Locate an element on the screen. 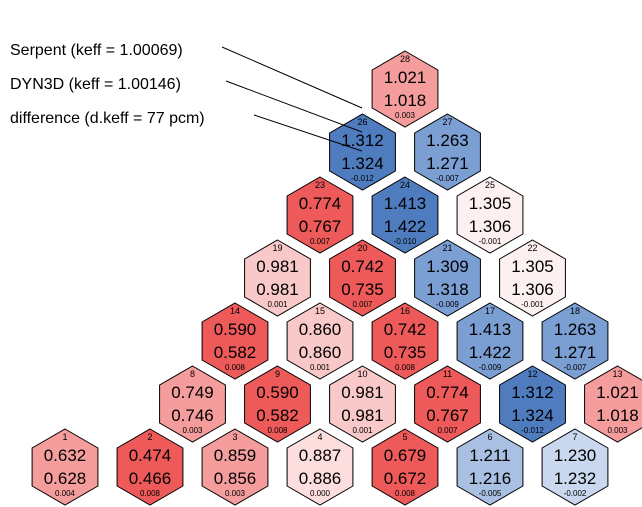 Image resolution: width=642 pixels, height=507 pixels. hex-assembly-6: 6 1.211 1.216-0.005 is located at coordinates (490, 467).